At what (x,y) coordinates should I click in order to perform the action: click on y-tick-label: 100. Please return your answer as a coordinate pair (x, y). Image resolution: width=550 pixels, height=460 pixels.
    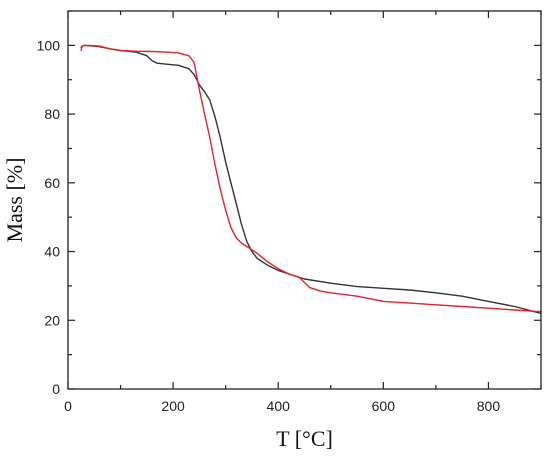
    Looking at the image, I should click on (49, 45).